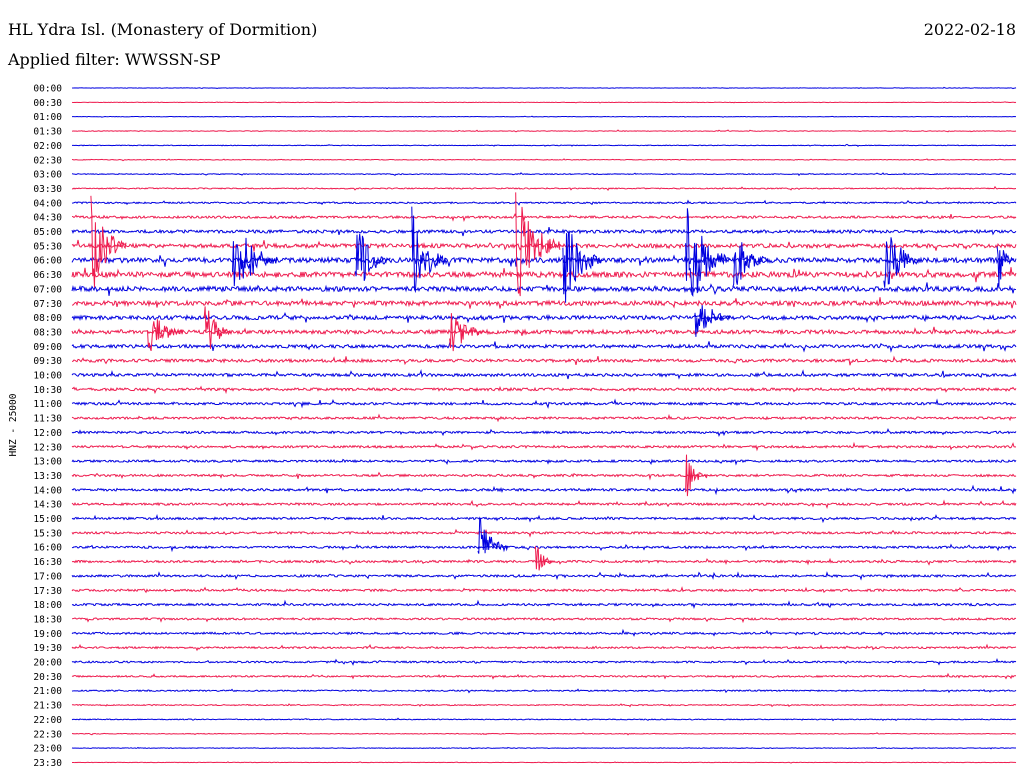 This screenshot has width=1024, height=780. What do you see at coordinates (47, 89) in the screenshot?
I see `time-label: 00:00` at bounding box center [47, 89].